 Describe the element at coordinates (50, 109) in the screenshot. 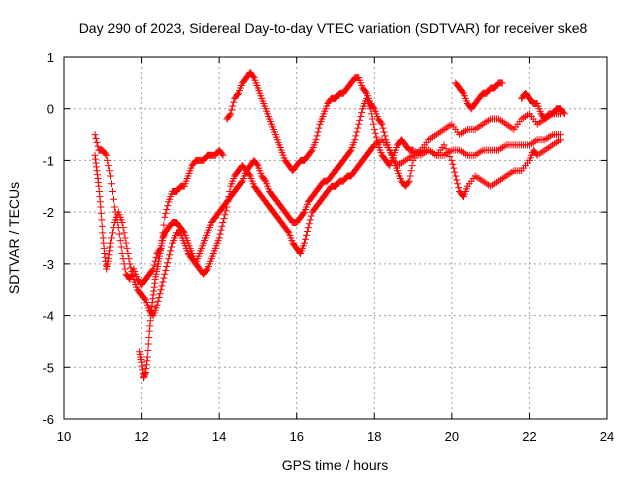

I see `y-tick-label: 0` at that location.